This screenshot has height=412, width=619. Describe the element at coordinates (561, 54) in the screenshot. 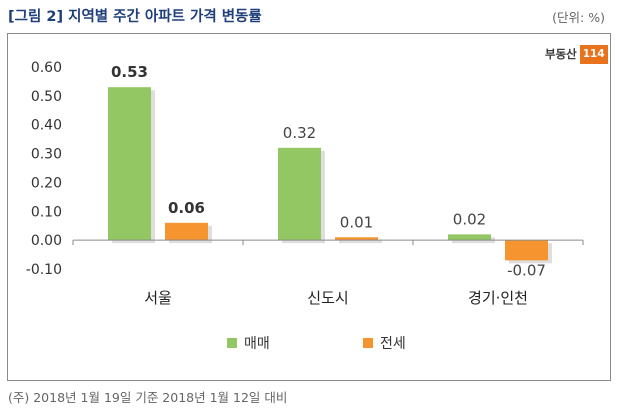

I see `logo-text: 부동산` at that location.